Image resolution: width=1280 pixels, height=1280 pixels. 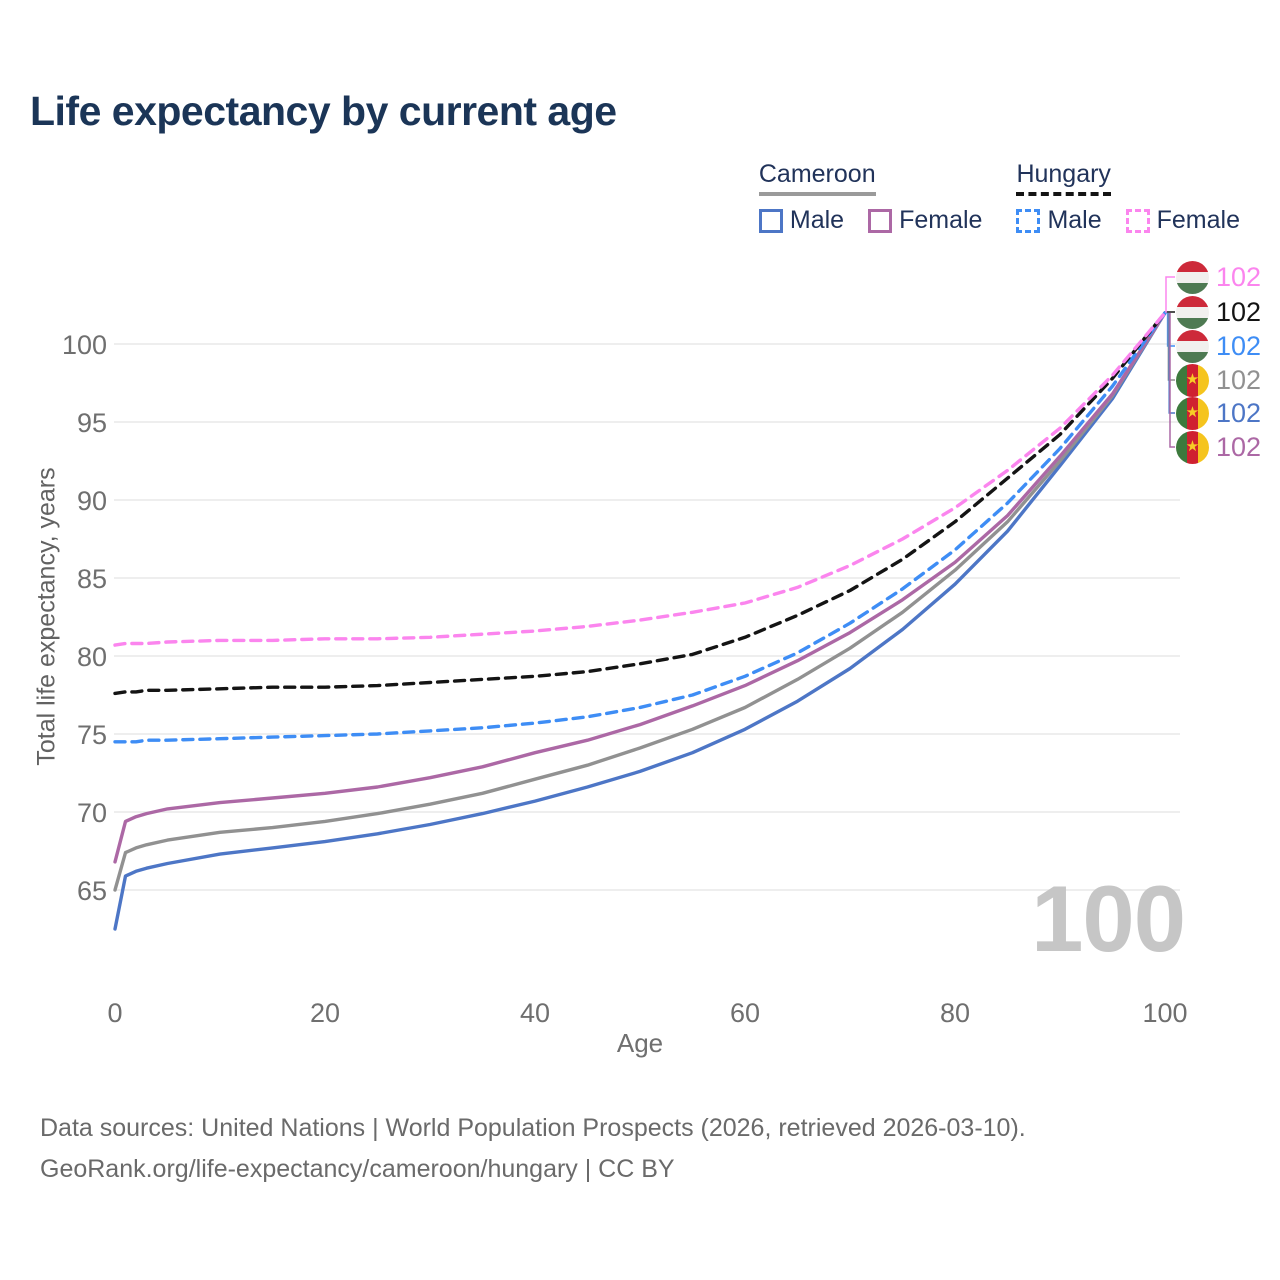 What do you see at coordinates (91, 813) in the screenshot?
I see `y-tick-label: 70` at bounding box center [91, 813].